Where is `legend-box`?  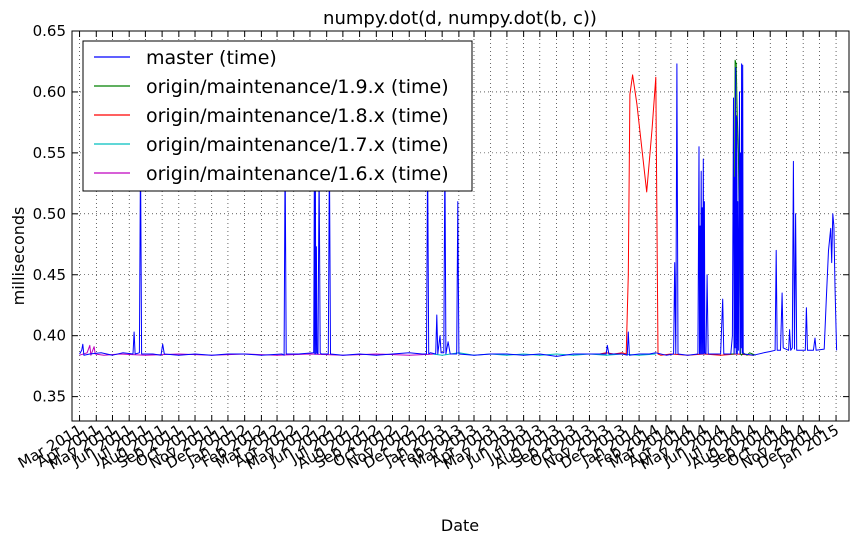
legend-box is located at coordinates (277, 116).